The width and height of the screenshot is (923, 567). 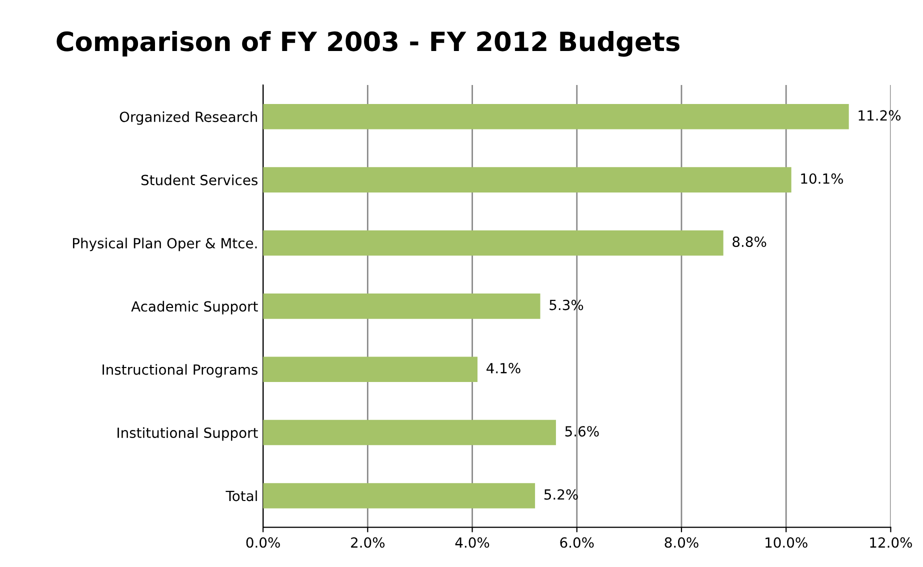 What do you see at coordinates (503, 368) in the screenshot?
I see `data-label: 4.1%` at bounding box center [503, 368].